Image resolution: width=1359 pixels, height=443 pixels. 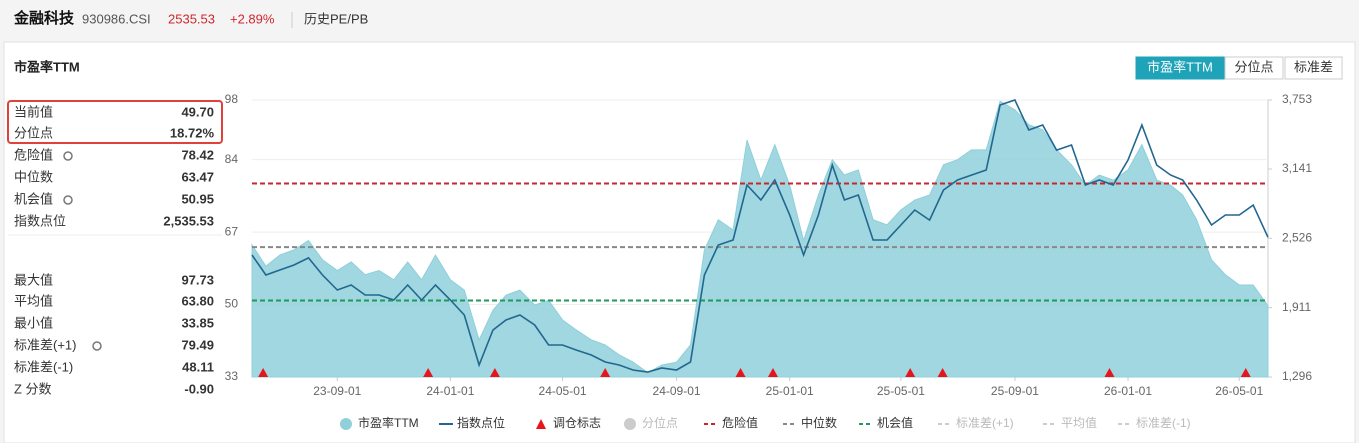 What do you see at coordinates (336, 18) in the screenshot?
I see `tab: 历史PE/PB` at bounding box center [336, 18].